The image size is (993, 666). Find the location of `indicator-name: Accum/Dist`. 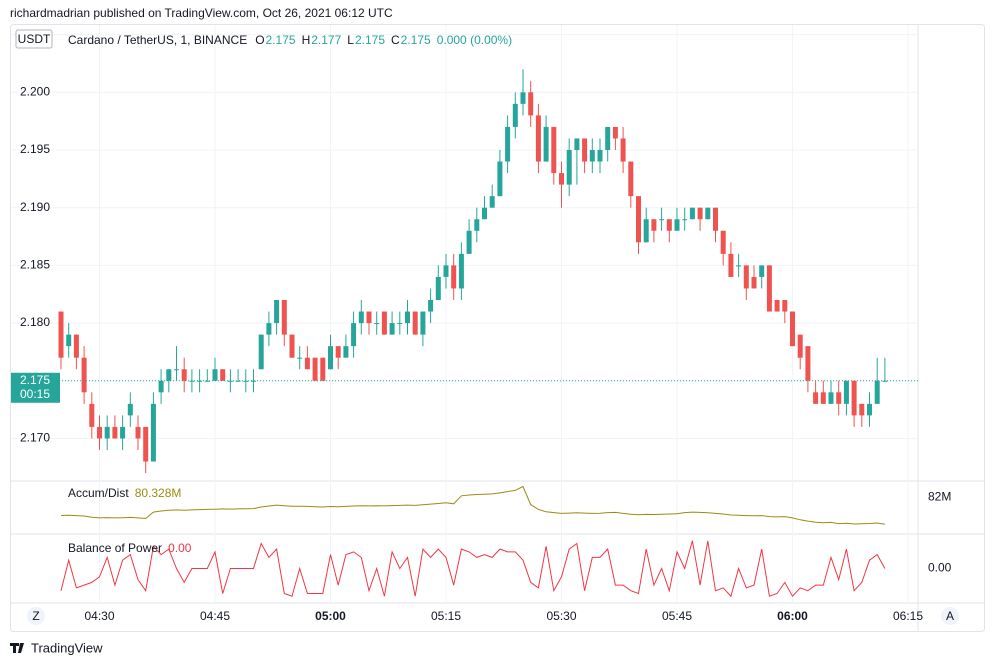

indicator-name: Accum/Dist is located at coordinates (98, 493).